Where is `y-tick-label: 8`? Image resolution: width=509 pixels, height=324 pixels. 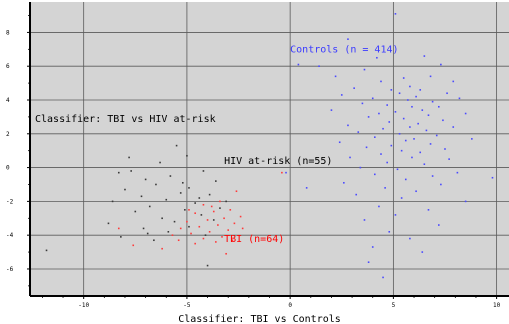
y-tick-label: 8 is located at coordinates (8, 32).